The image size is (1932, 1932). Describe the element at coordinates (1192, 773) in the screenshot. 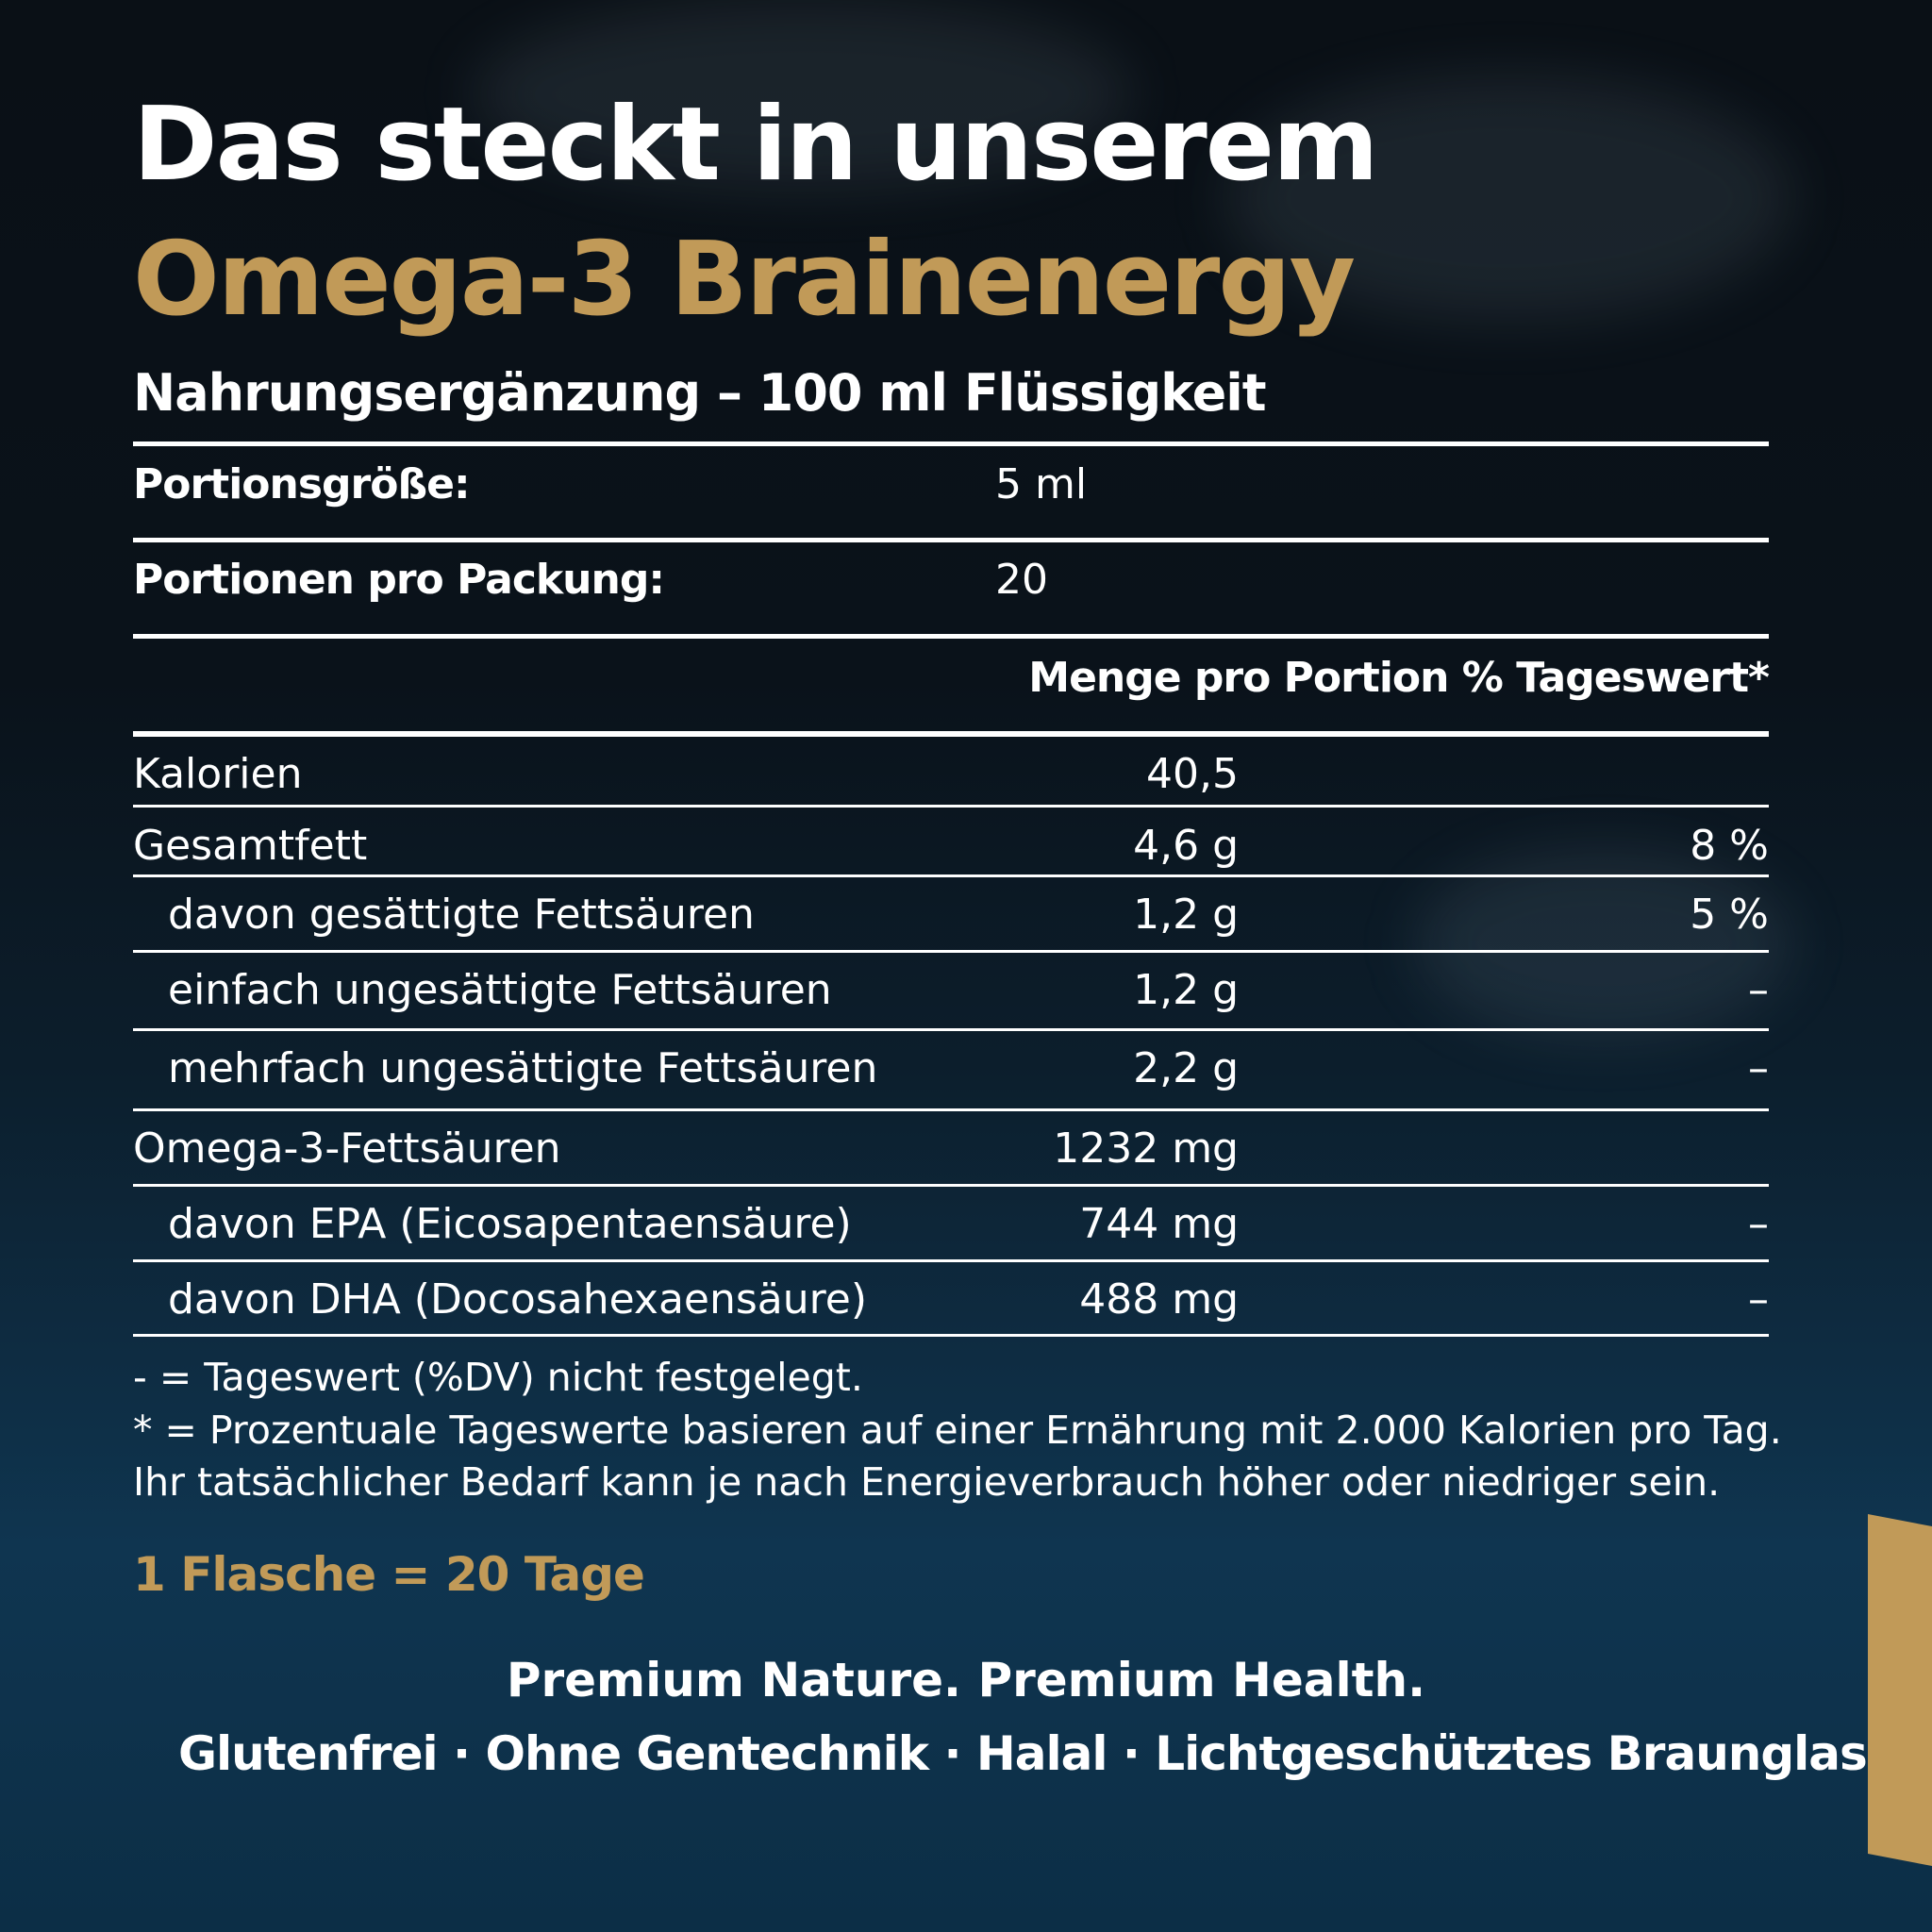

I see `nutrient-amount: 40,5` at that location.